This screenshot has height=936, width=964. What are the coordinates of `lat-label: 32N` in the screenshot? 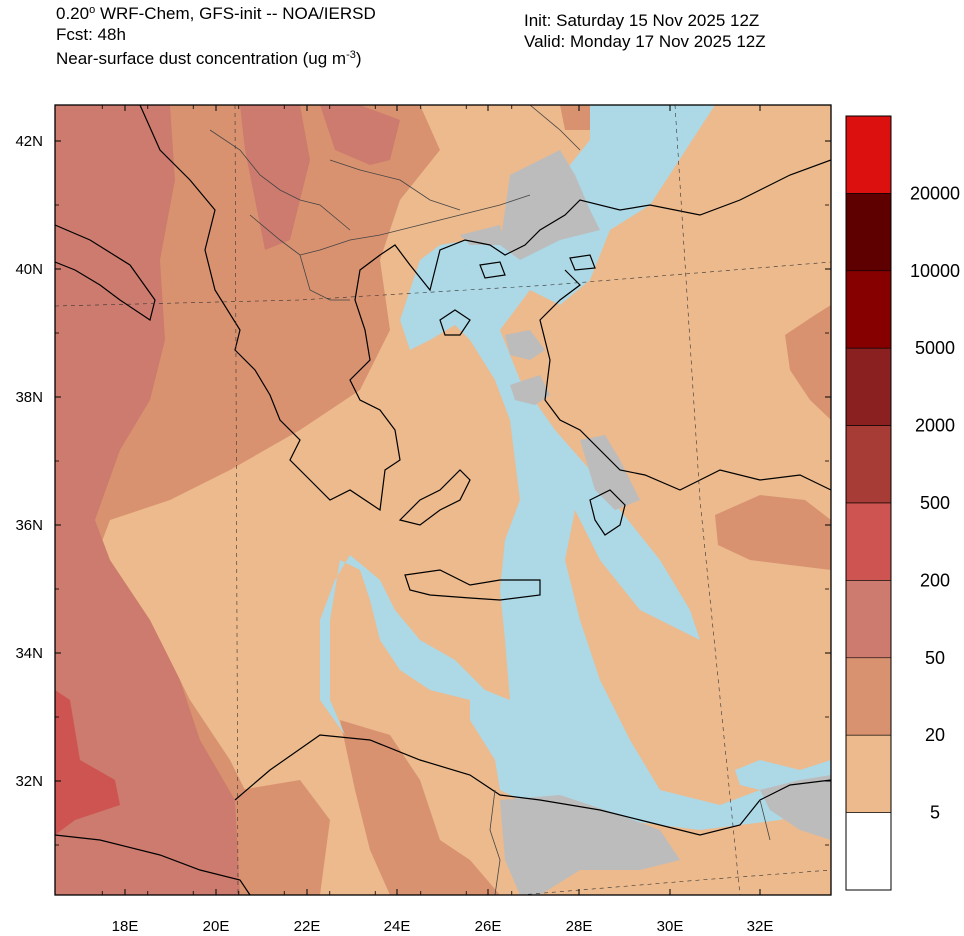 It's located at (29, 781).